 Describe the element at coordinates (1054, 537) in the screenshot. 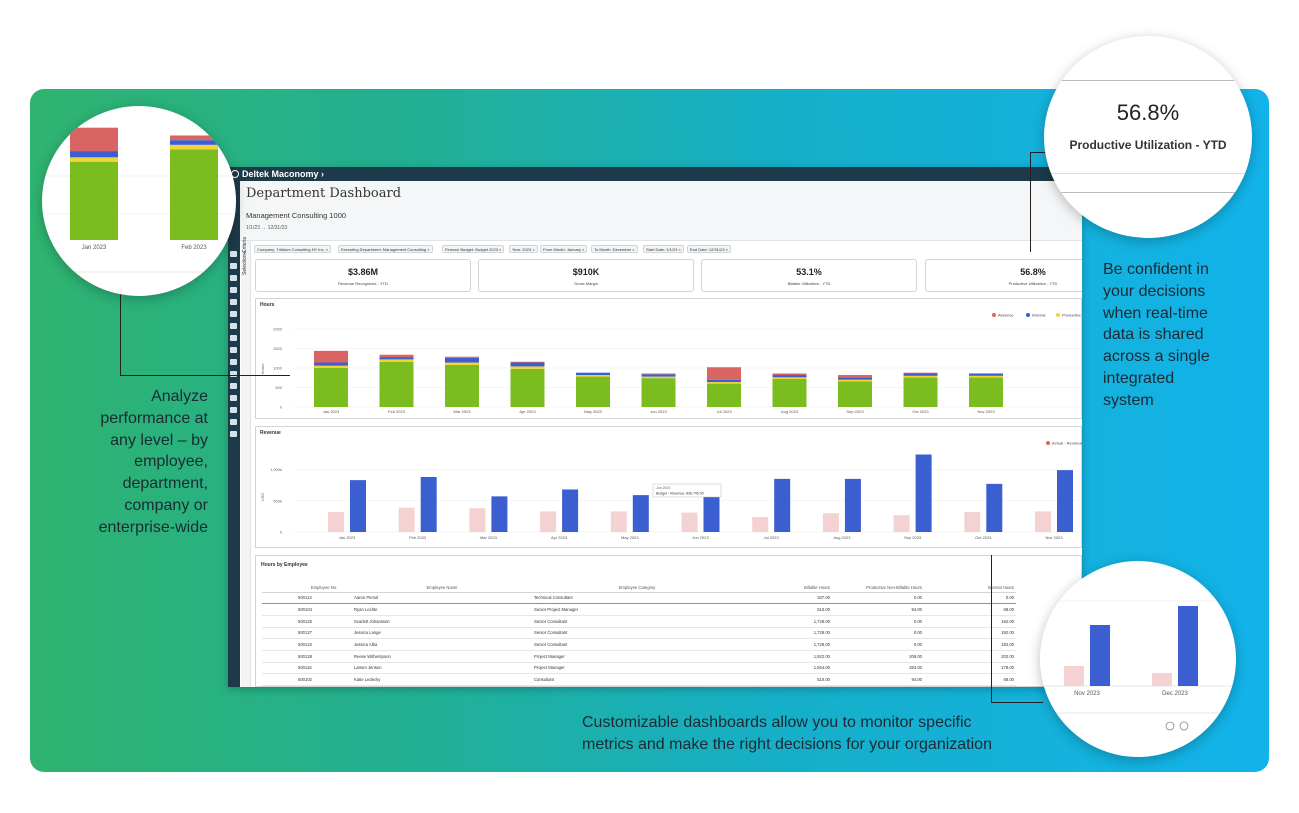

I see `x-tick-label: Nov 2023` at that location.